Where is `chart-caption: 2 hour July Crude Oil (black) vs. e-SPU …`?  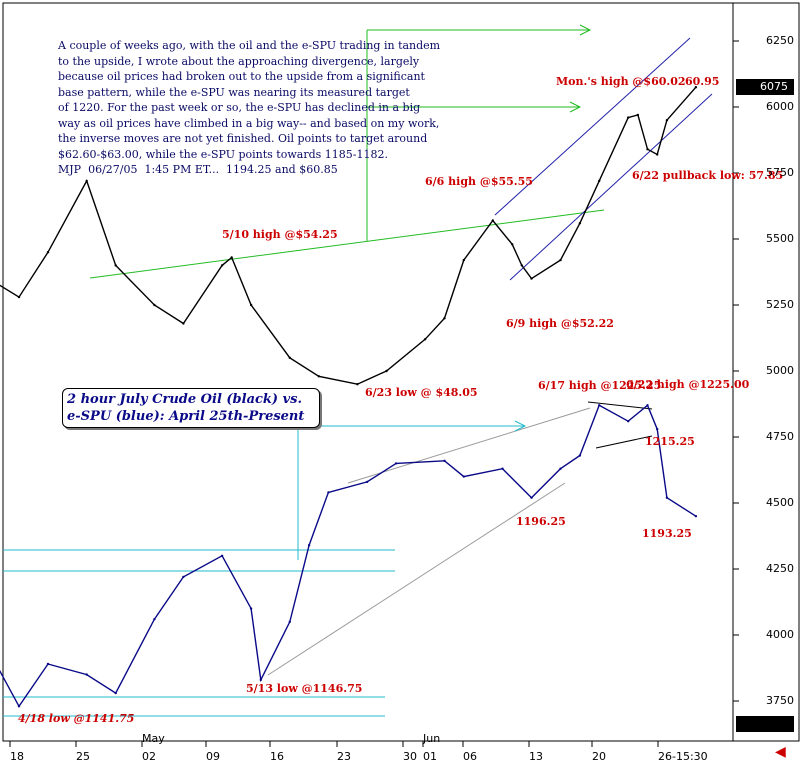
chart-caption: 2 hour July Crude Oil (black) vs. e-SPU … is located at coordinates (191, 408).